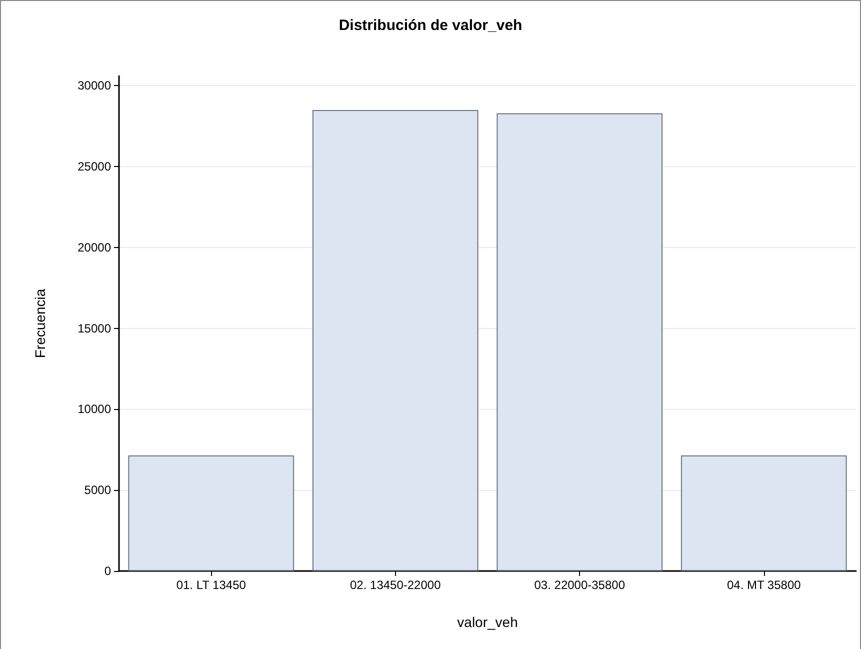  I want to click on x-tick-label: 02. 13450-22000, so click(396, 585).